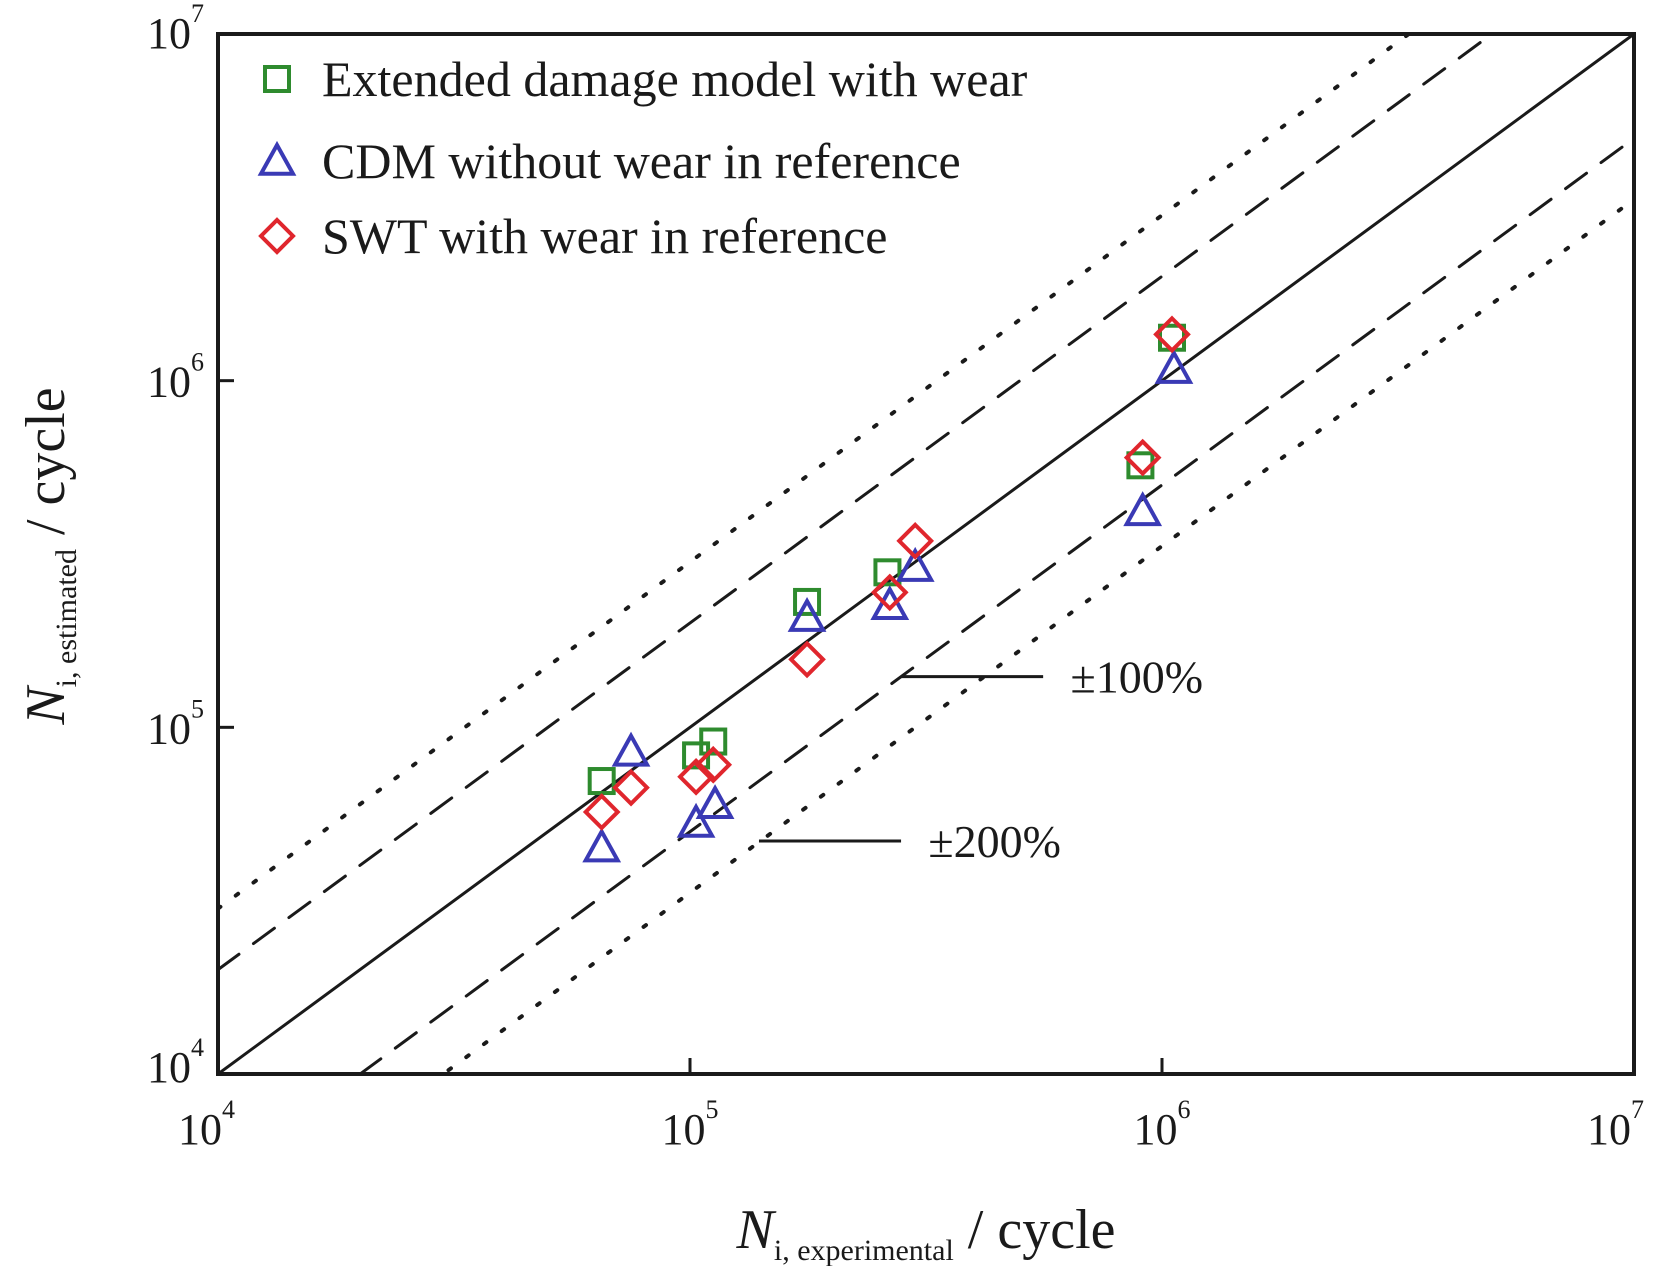  Describe the element at coordinates (926, 1232) in the screenshot. I see `x-axis-title: Ni, experimental / cycle` at that location.